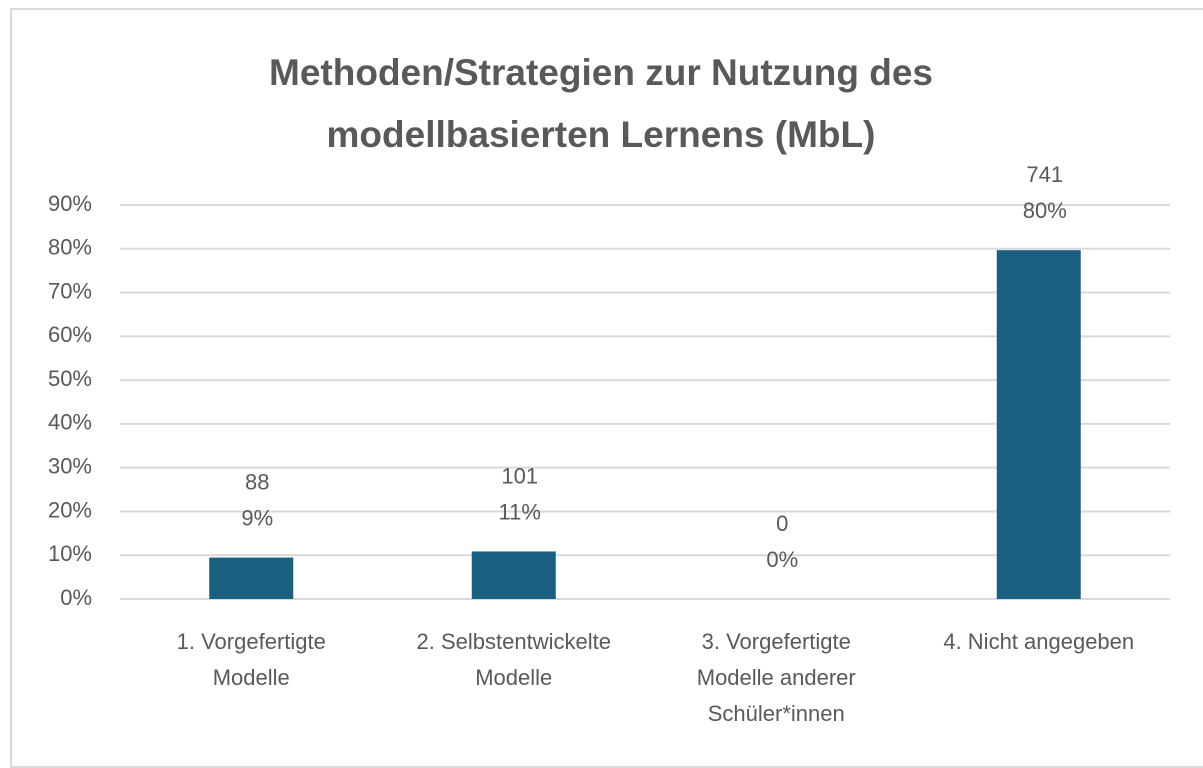 The width and height of the screenshot is (1203, 768). What do you see at coordinates (519, 475) in the screenshot?
I see `count-label: 101` at bounding box center [519, 475].